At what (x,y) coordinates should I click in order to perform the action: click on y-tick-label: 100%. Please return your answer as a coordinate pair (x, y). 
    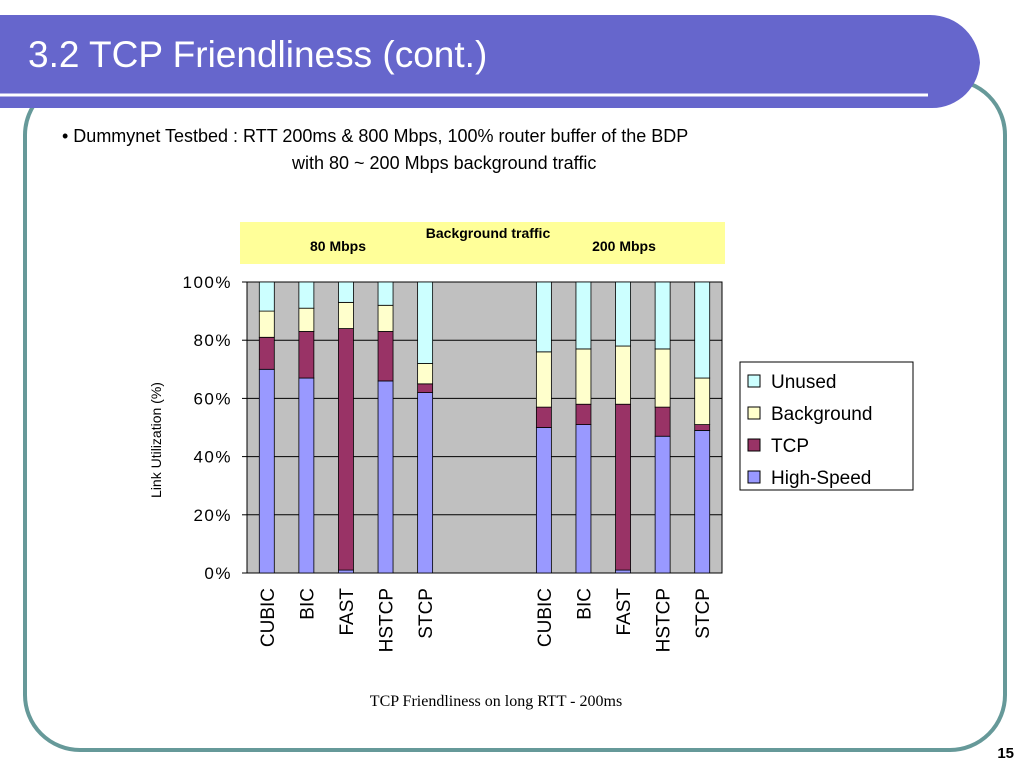
    Looking at the image, I should click on (207, 282).